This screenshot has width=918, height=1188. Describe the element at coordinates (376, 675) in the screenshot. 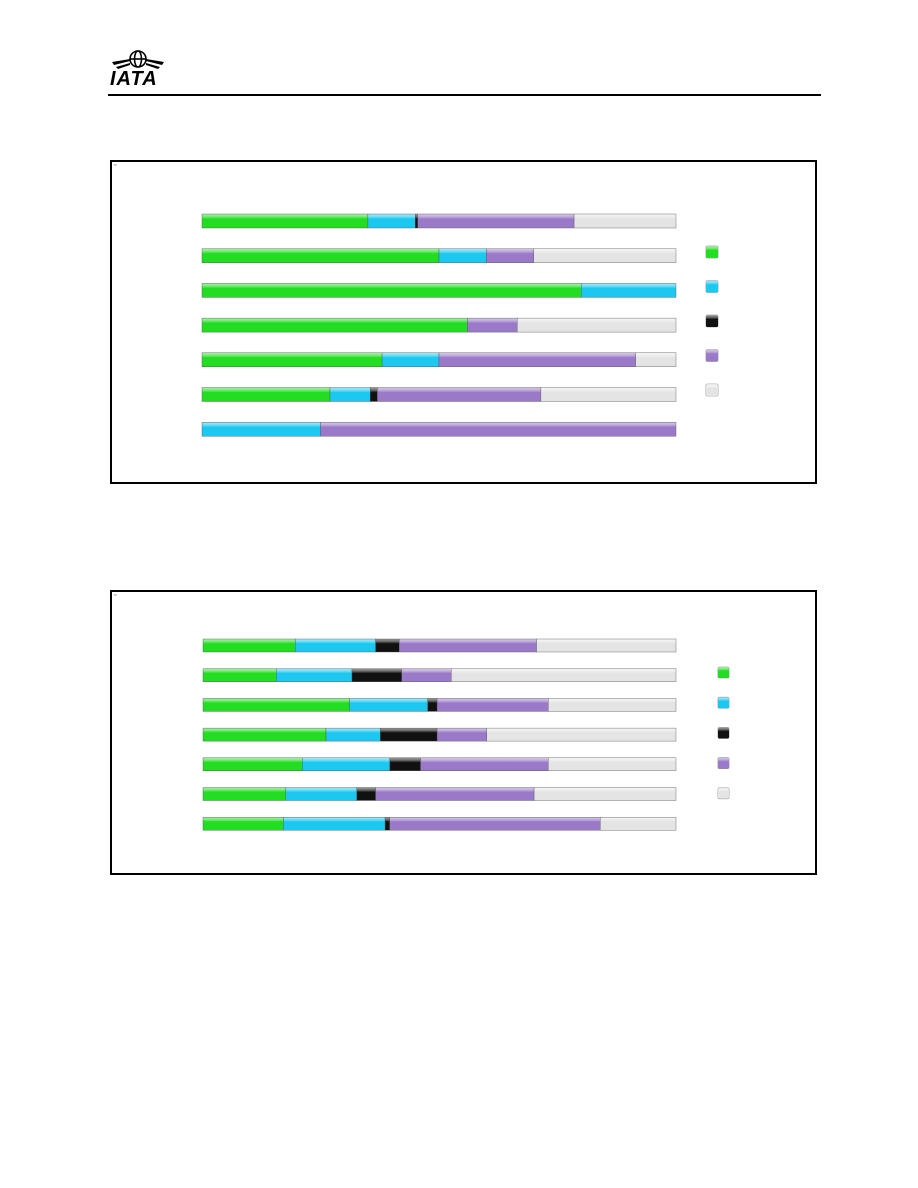

I see `chart-2-bar-shade-row2-series3` at that location.